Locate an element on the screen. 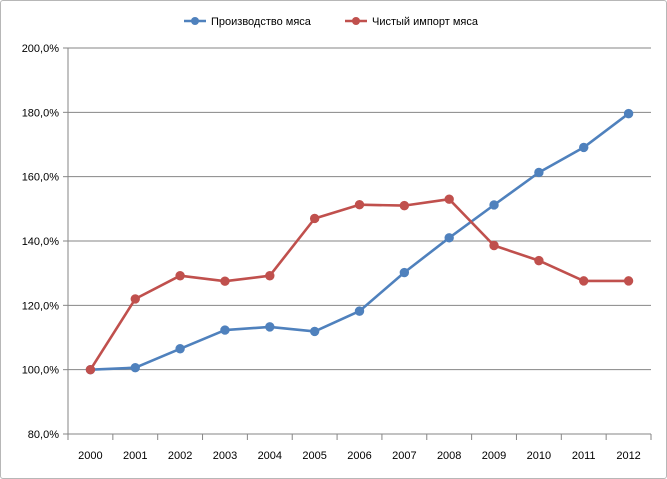  y-tick-label: 180,0% is located at coordinates (41, 113).